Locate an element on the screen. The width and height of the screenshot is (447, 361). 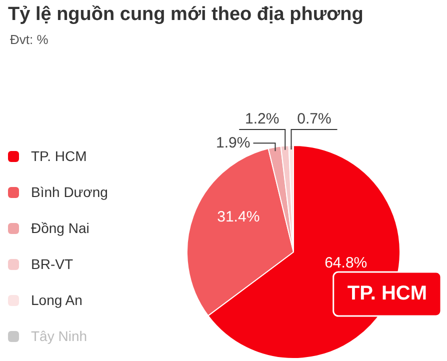
data-label: 64.8% is located at coordinates (346, 263).